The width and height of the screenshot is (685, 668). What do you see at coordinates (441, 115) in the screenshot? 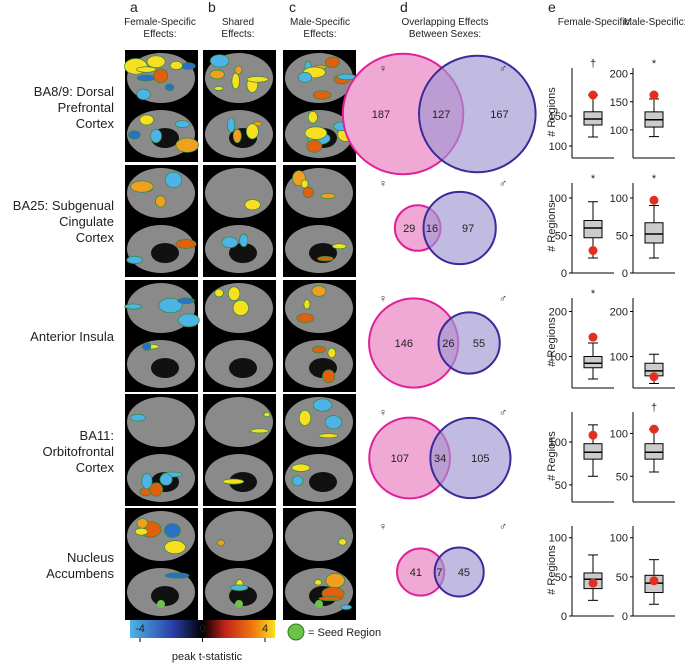
I see `venn-count: 127` at bounding box center [441, 115].